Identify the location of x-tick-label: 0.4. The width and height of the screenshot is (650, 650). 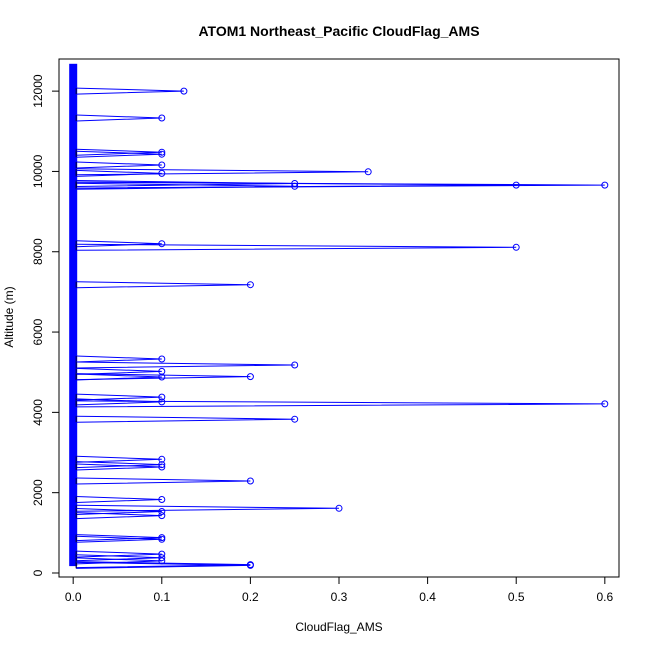
(427, 597).